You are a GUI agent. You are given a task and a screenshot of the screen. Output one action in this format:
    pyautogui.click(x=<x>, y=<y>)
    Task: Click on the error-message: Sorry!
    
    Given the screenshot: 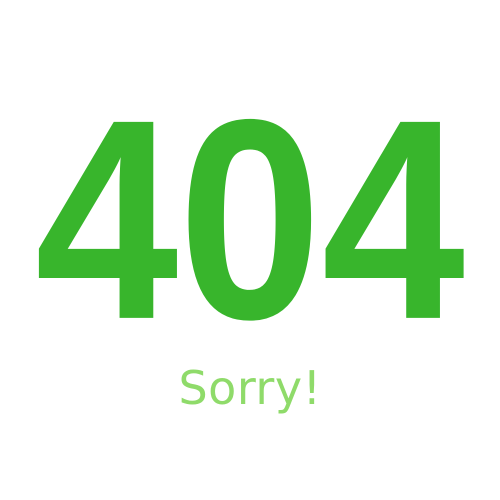 What is the action you would take?
    pyautogui.click(x=250, y=388)
    